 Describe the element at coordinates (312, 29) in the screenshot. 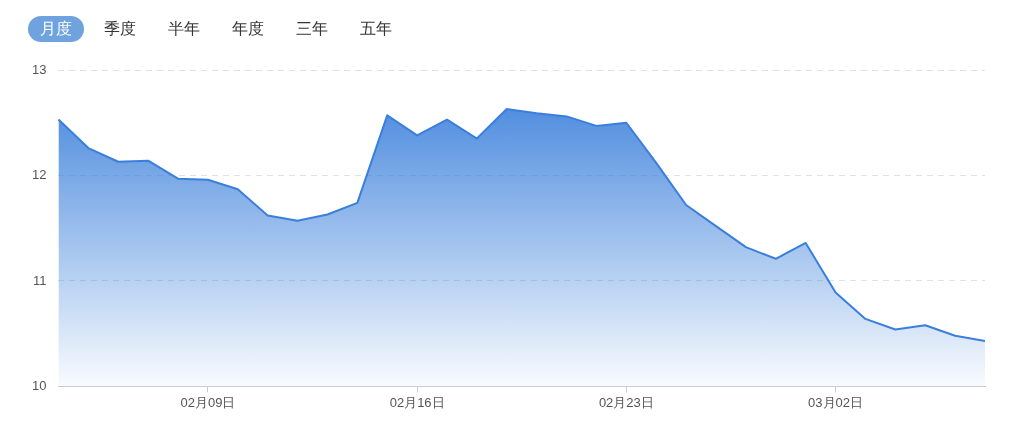

I see `text: 三年` at that location.